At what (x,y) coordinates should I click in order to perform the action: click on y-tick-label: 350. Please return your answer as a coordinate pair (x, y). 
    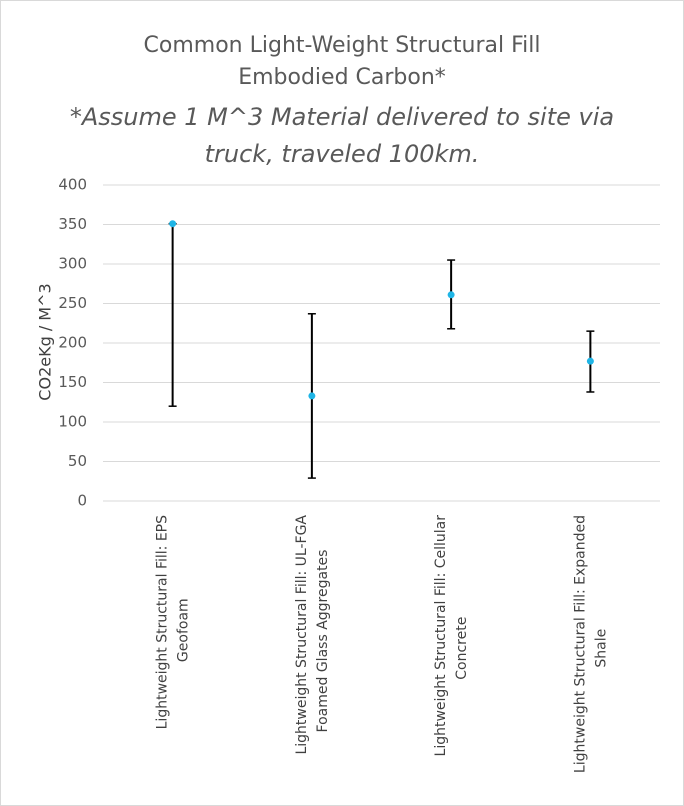
    Looking at the image, I should click on (72, 224).